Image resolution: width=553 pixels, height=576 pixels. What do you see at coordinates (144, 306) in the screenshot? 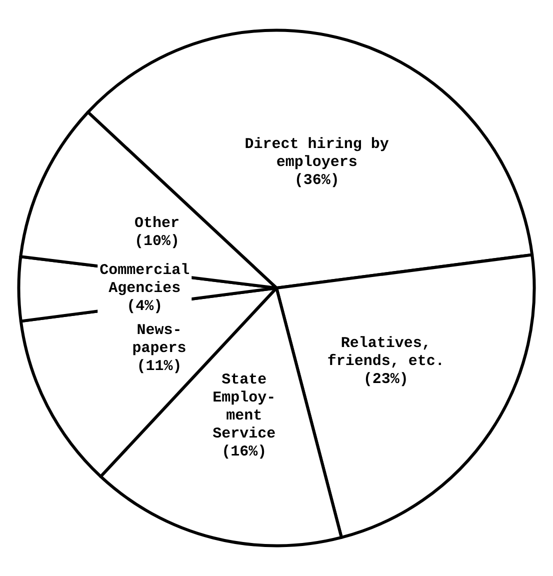
I see `data-label: (4%)` at bounding box center [144, 306].